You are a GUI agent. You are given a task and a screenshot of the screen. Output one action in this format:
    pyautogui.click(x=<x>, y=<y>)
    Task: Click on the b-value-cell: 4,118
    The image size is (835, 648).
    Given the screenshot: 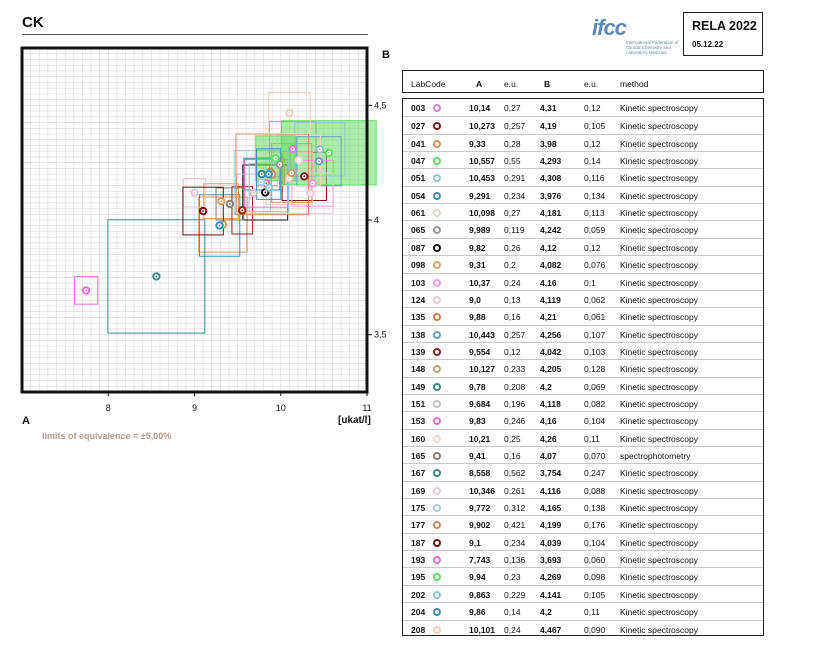 What is the action you would take?
    pyautogui.click(x=550, y=403)
    